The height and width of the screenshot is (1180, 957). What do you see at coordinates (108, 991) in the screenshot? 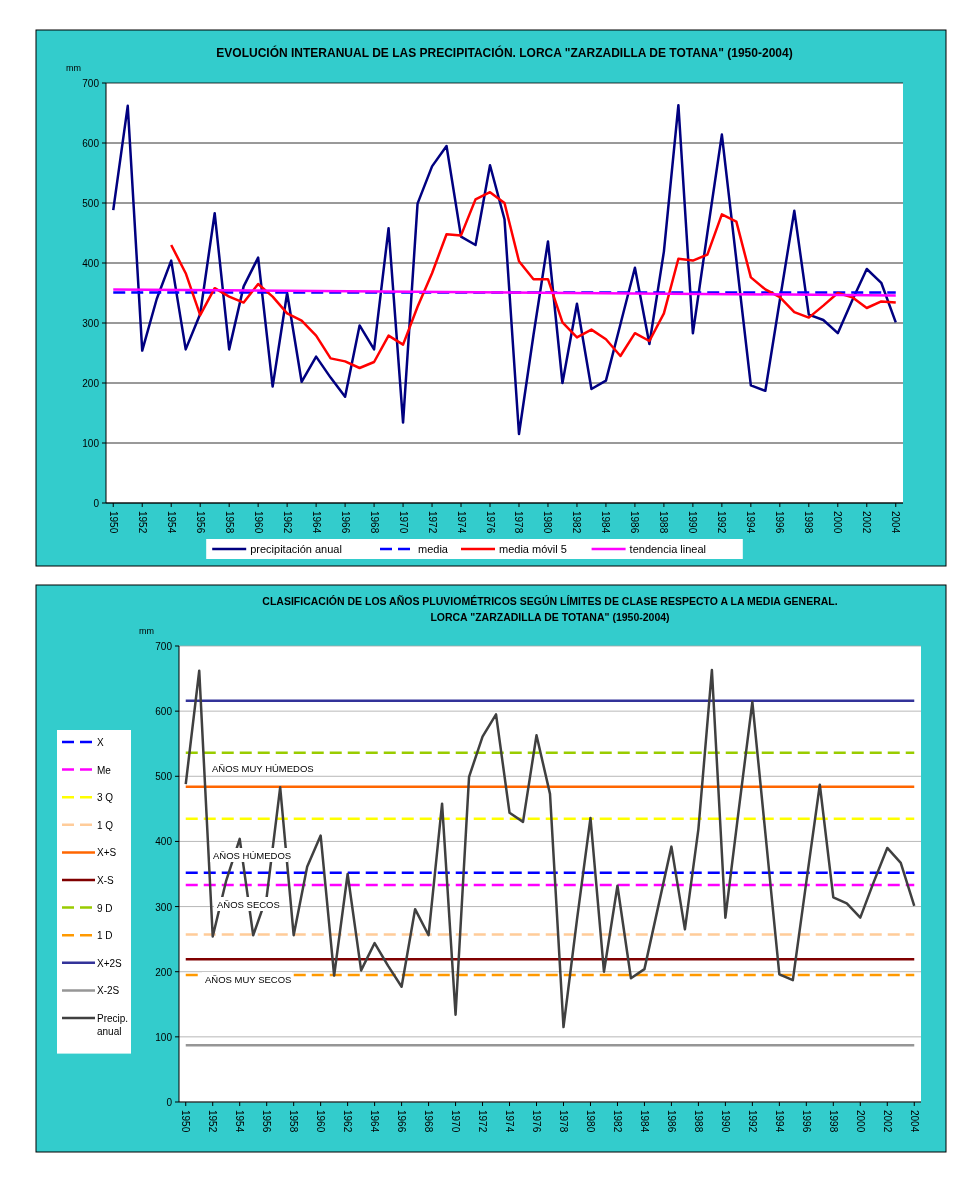
I see `legend-label: X-2S` at bounding box center [108, 991].